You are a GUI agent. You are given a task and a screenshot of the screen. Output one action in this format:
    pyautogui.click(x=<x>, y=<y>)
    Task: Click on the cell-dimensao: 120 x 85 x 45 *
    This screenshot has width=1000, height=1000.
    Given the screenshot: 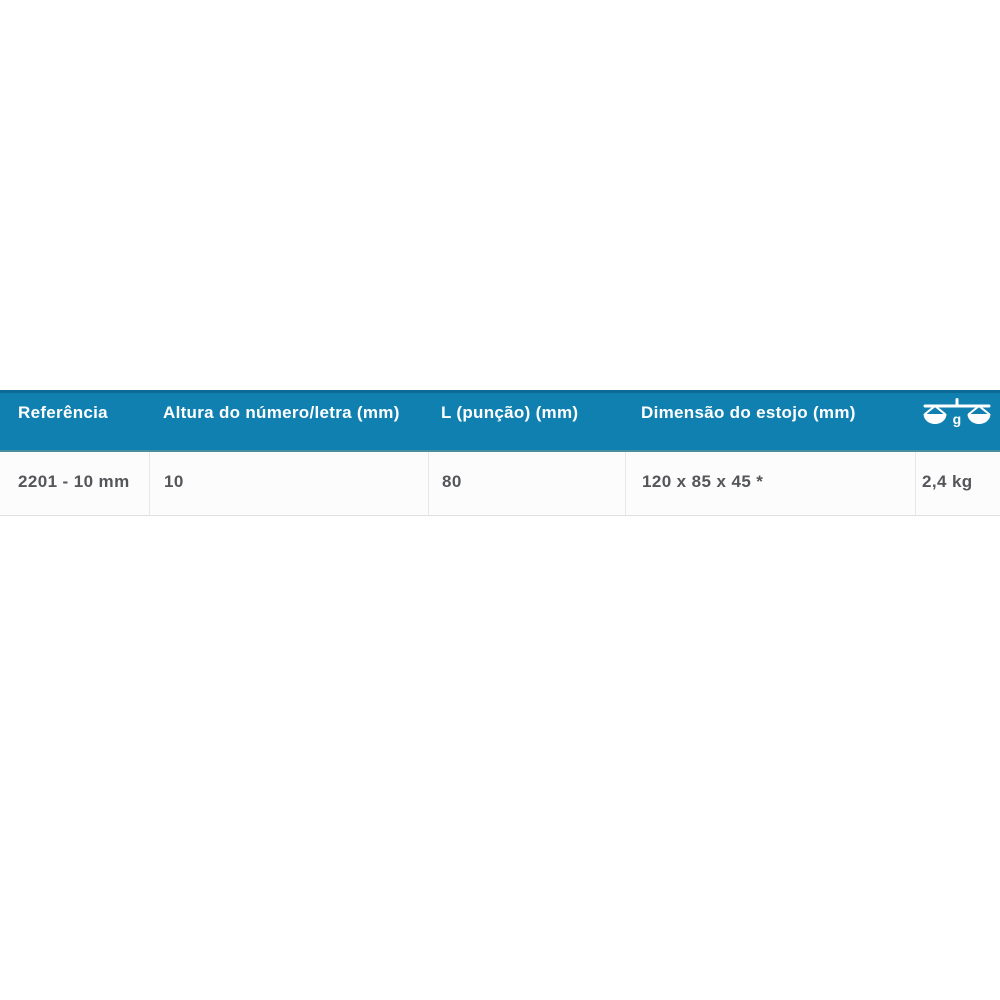 What is the action you would take?
    pyautogui.click(x=770, y=483)
    